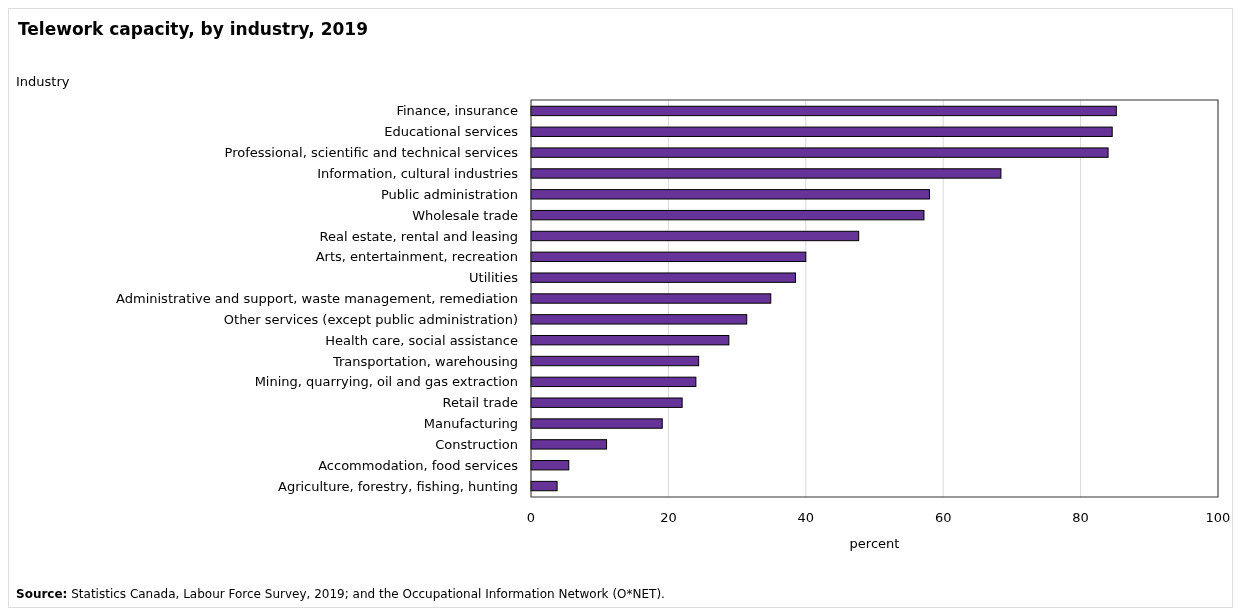 The image size is (1241, 609). I want to click on y-tick-label: Real estate, rental and leasing, so click(418, 236).